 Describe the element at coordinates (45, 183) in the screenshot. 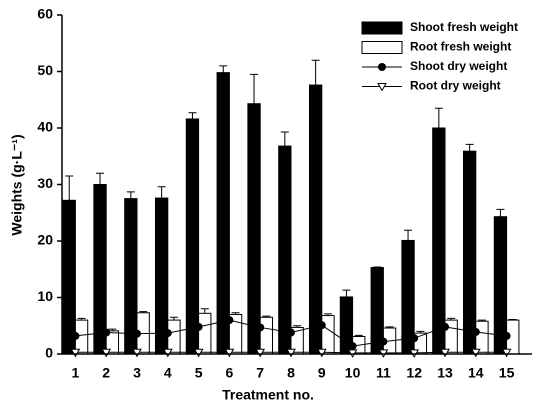

I see `y-tick-label: 30` at that location.